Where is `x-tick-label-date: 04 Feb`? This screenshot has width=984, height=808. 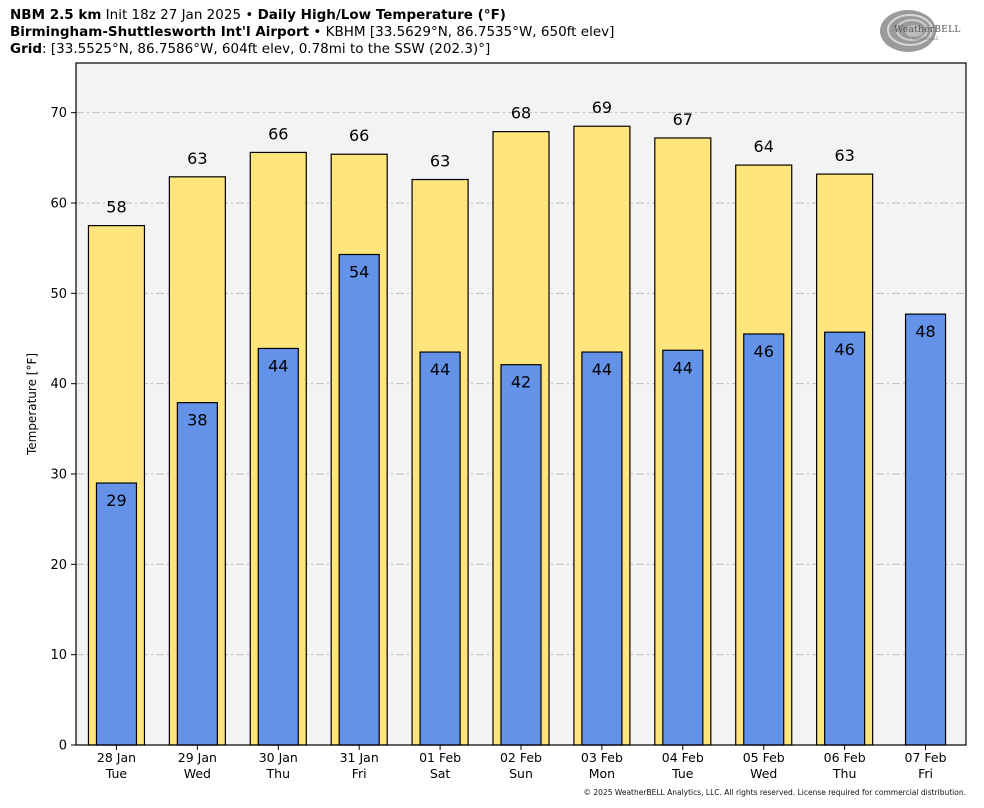 x-tick-label-date: 04 Feb is located at coordinates (683, 757).